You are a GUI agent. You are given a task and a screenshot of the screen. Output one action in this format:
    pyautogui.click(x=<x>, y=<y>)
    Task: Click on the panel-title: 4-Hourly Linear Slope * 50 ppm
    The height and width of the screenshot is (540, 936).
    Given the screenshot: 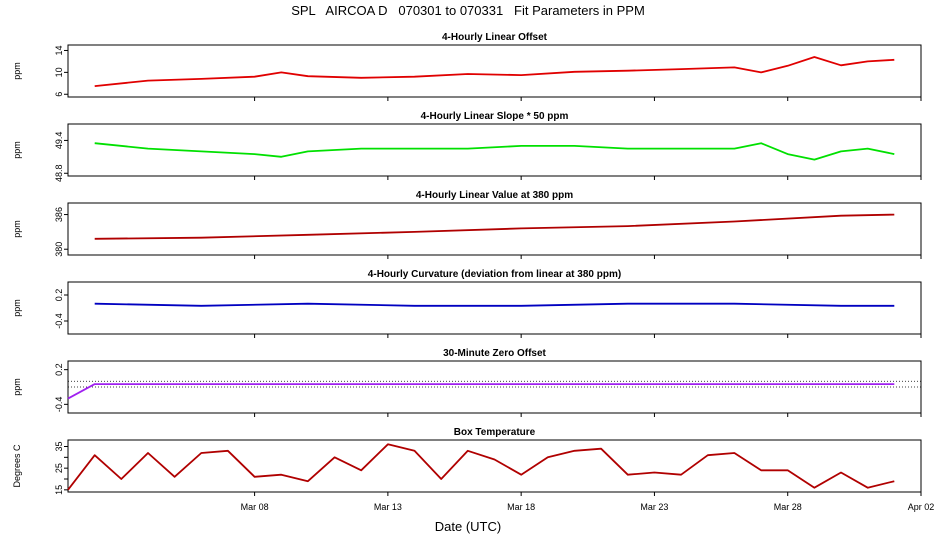 What is the action you would take?
    pyautogui.click(x=495, y=116)
    